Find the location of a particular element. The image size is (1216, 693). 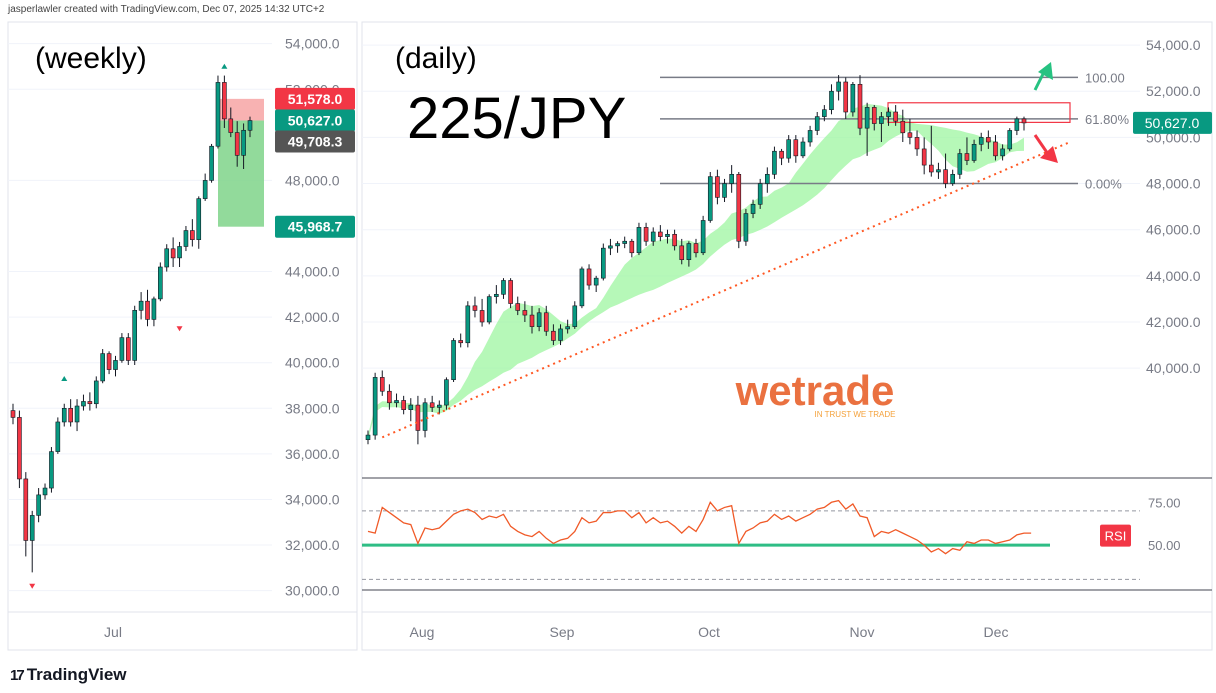

rsi-tick-label: 50.00 is located at coordinates (1164, 545).